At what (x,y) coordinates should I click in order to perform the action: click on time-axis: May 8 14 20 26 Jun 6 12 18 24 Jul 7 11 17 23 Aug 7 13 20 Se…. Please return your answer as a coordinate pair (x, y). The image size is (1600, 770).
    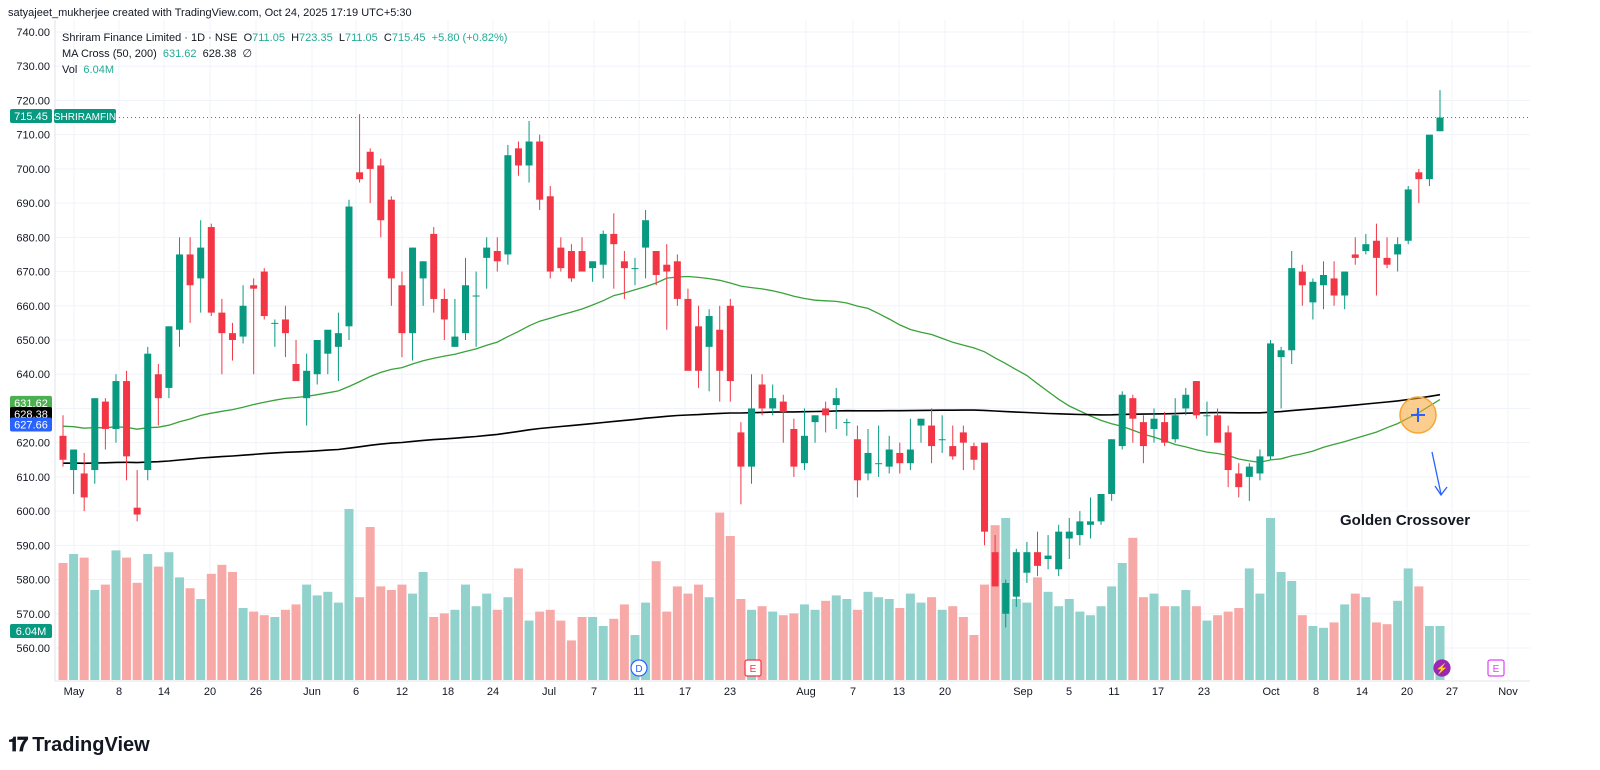
    Looking at the image, I should click on (791, 692).